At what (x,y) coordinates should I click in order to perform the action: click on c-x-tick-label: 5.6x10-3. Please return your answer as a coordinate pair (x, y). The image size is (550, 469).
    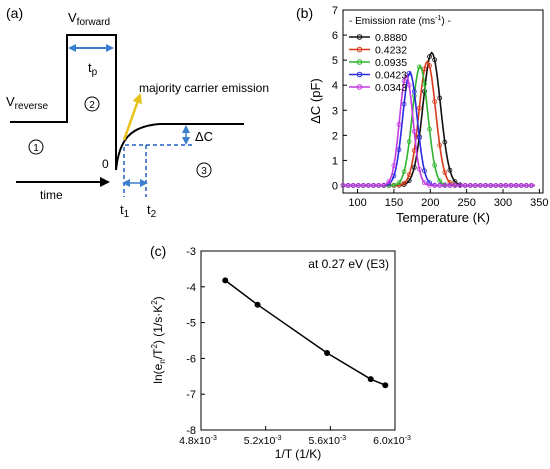
    Looking at the image, I should click on (327, 441).